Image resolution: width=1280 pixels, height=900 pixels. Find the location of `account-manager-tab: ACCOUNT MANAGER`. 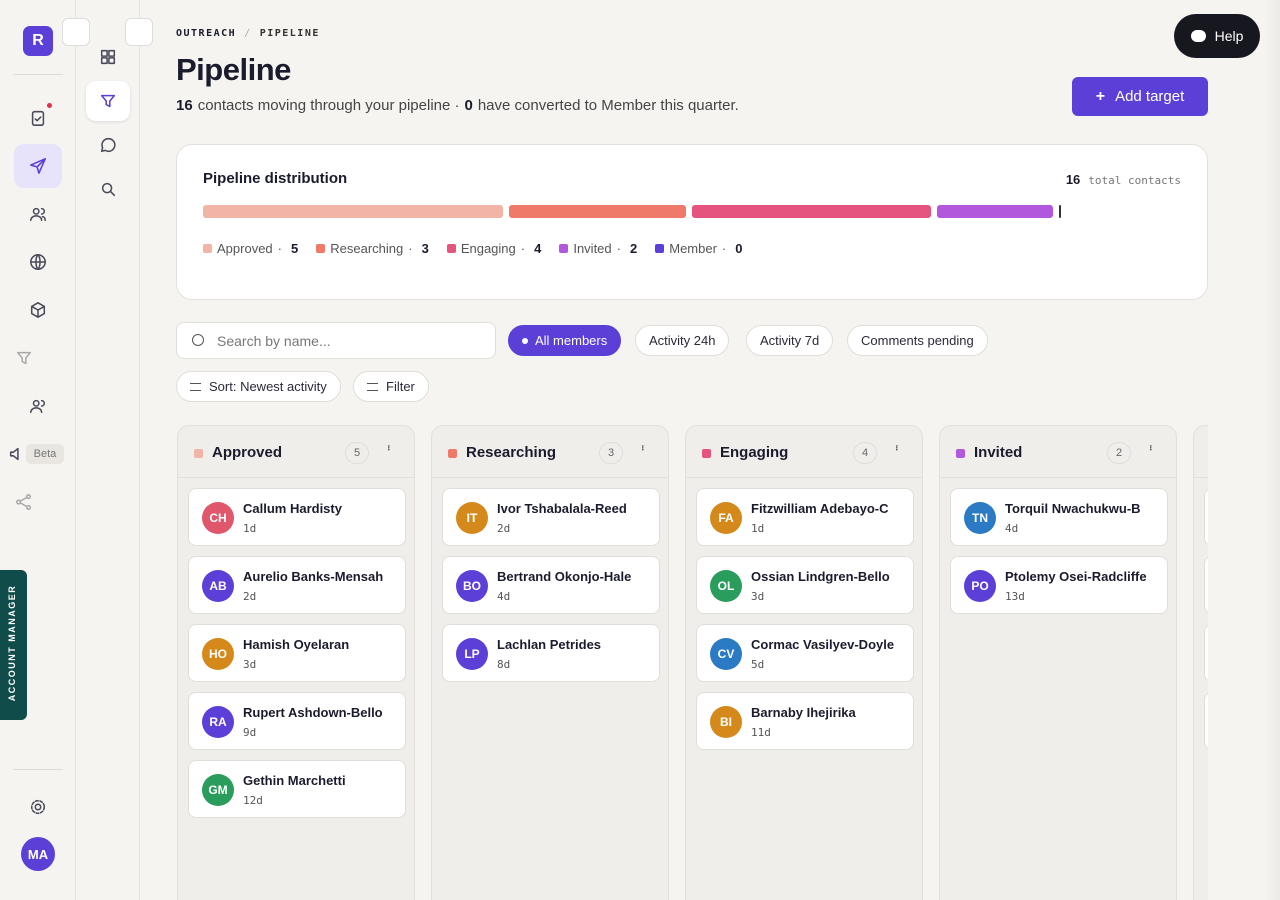

account-manager-tab: ACCOUNT MANAGER is located at coordinates (13, 645).